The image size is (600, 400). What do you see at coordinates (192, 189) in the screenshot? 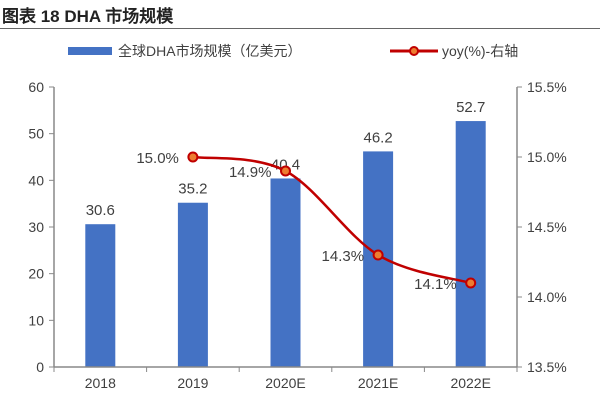
I see `bar-label: 35.2` at bounding box center [192, 189].